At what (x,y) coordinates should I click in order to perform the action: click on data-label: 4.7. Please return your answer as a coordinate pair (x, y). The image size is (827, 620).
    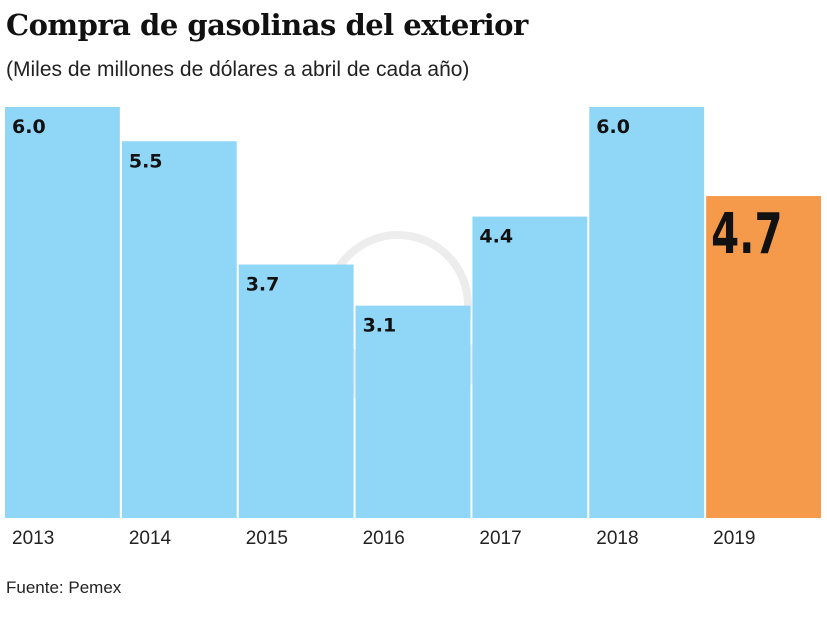
    Looking at the image, I should click on (746, 233).